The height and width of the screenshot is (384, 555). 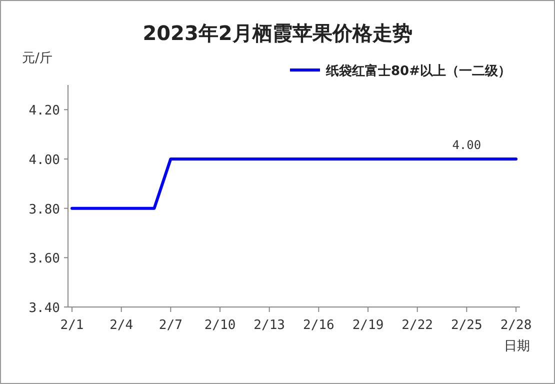 I want to click on x-tick-label: 2/4, so click(x=122, y=325).